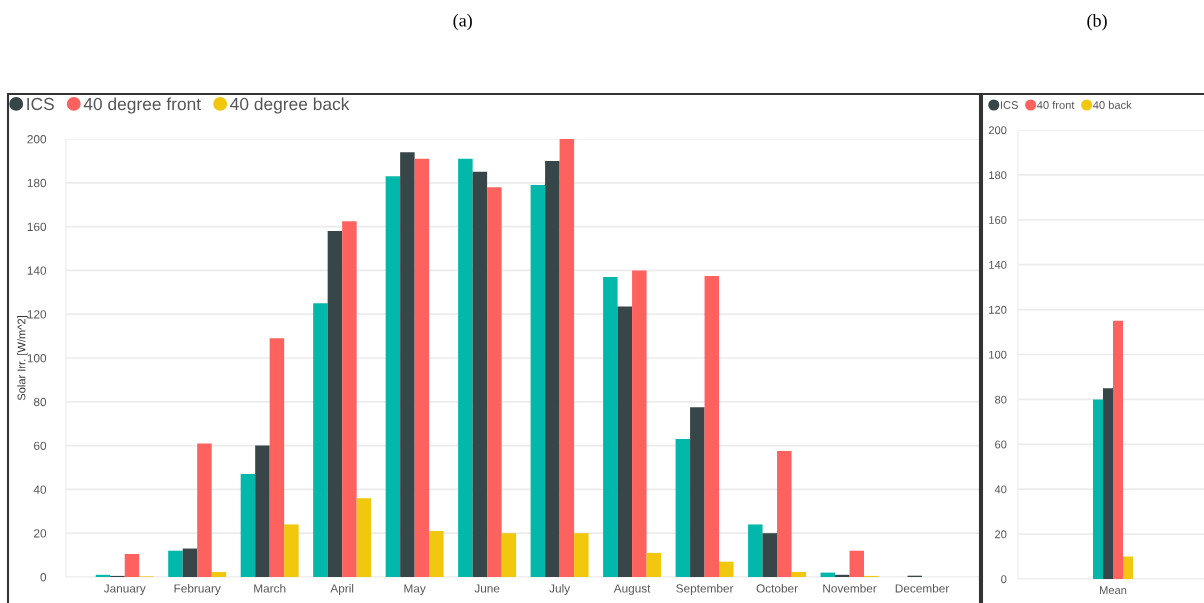  What do you see at coordinates (632, 589) in the screenshot?
I see `x-tick-label: August` at bounding box center [632, 589].